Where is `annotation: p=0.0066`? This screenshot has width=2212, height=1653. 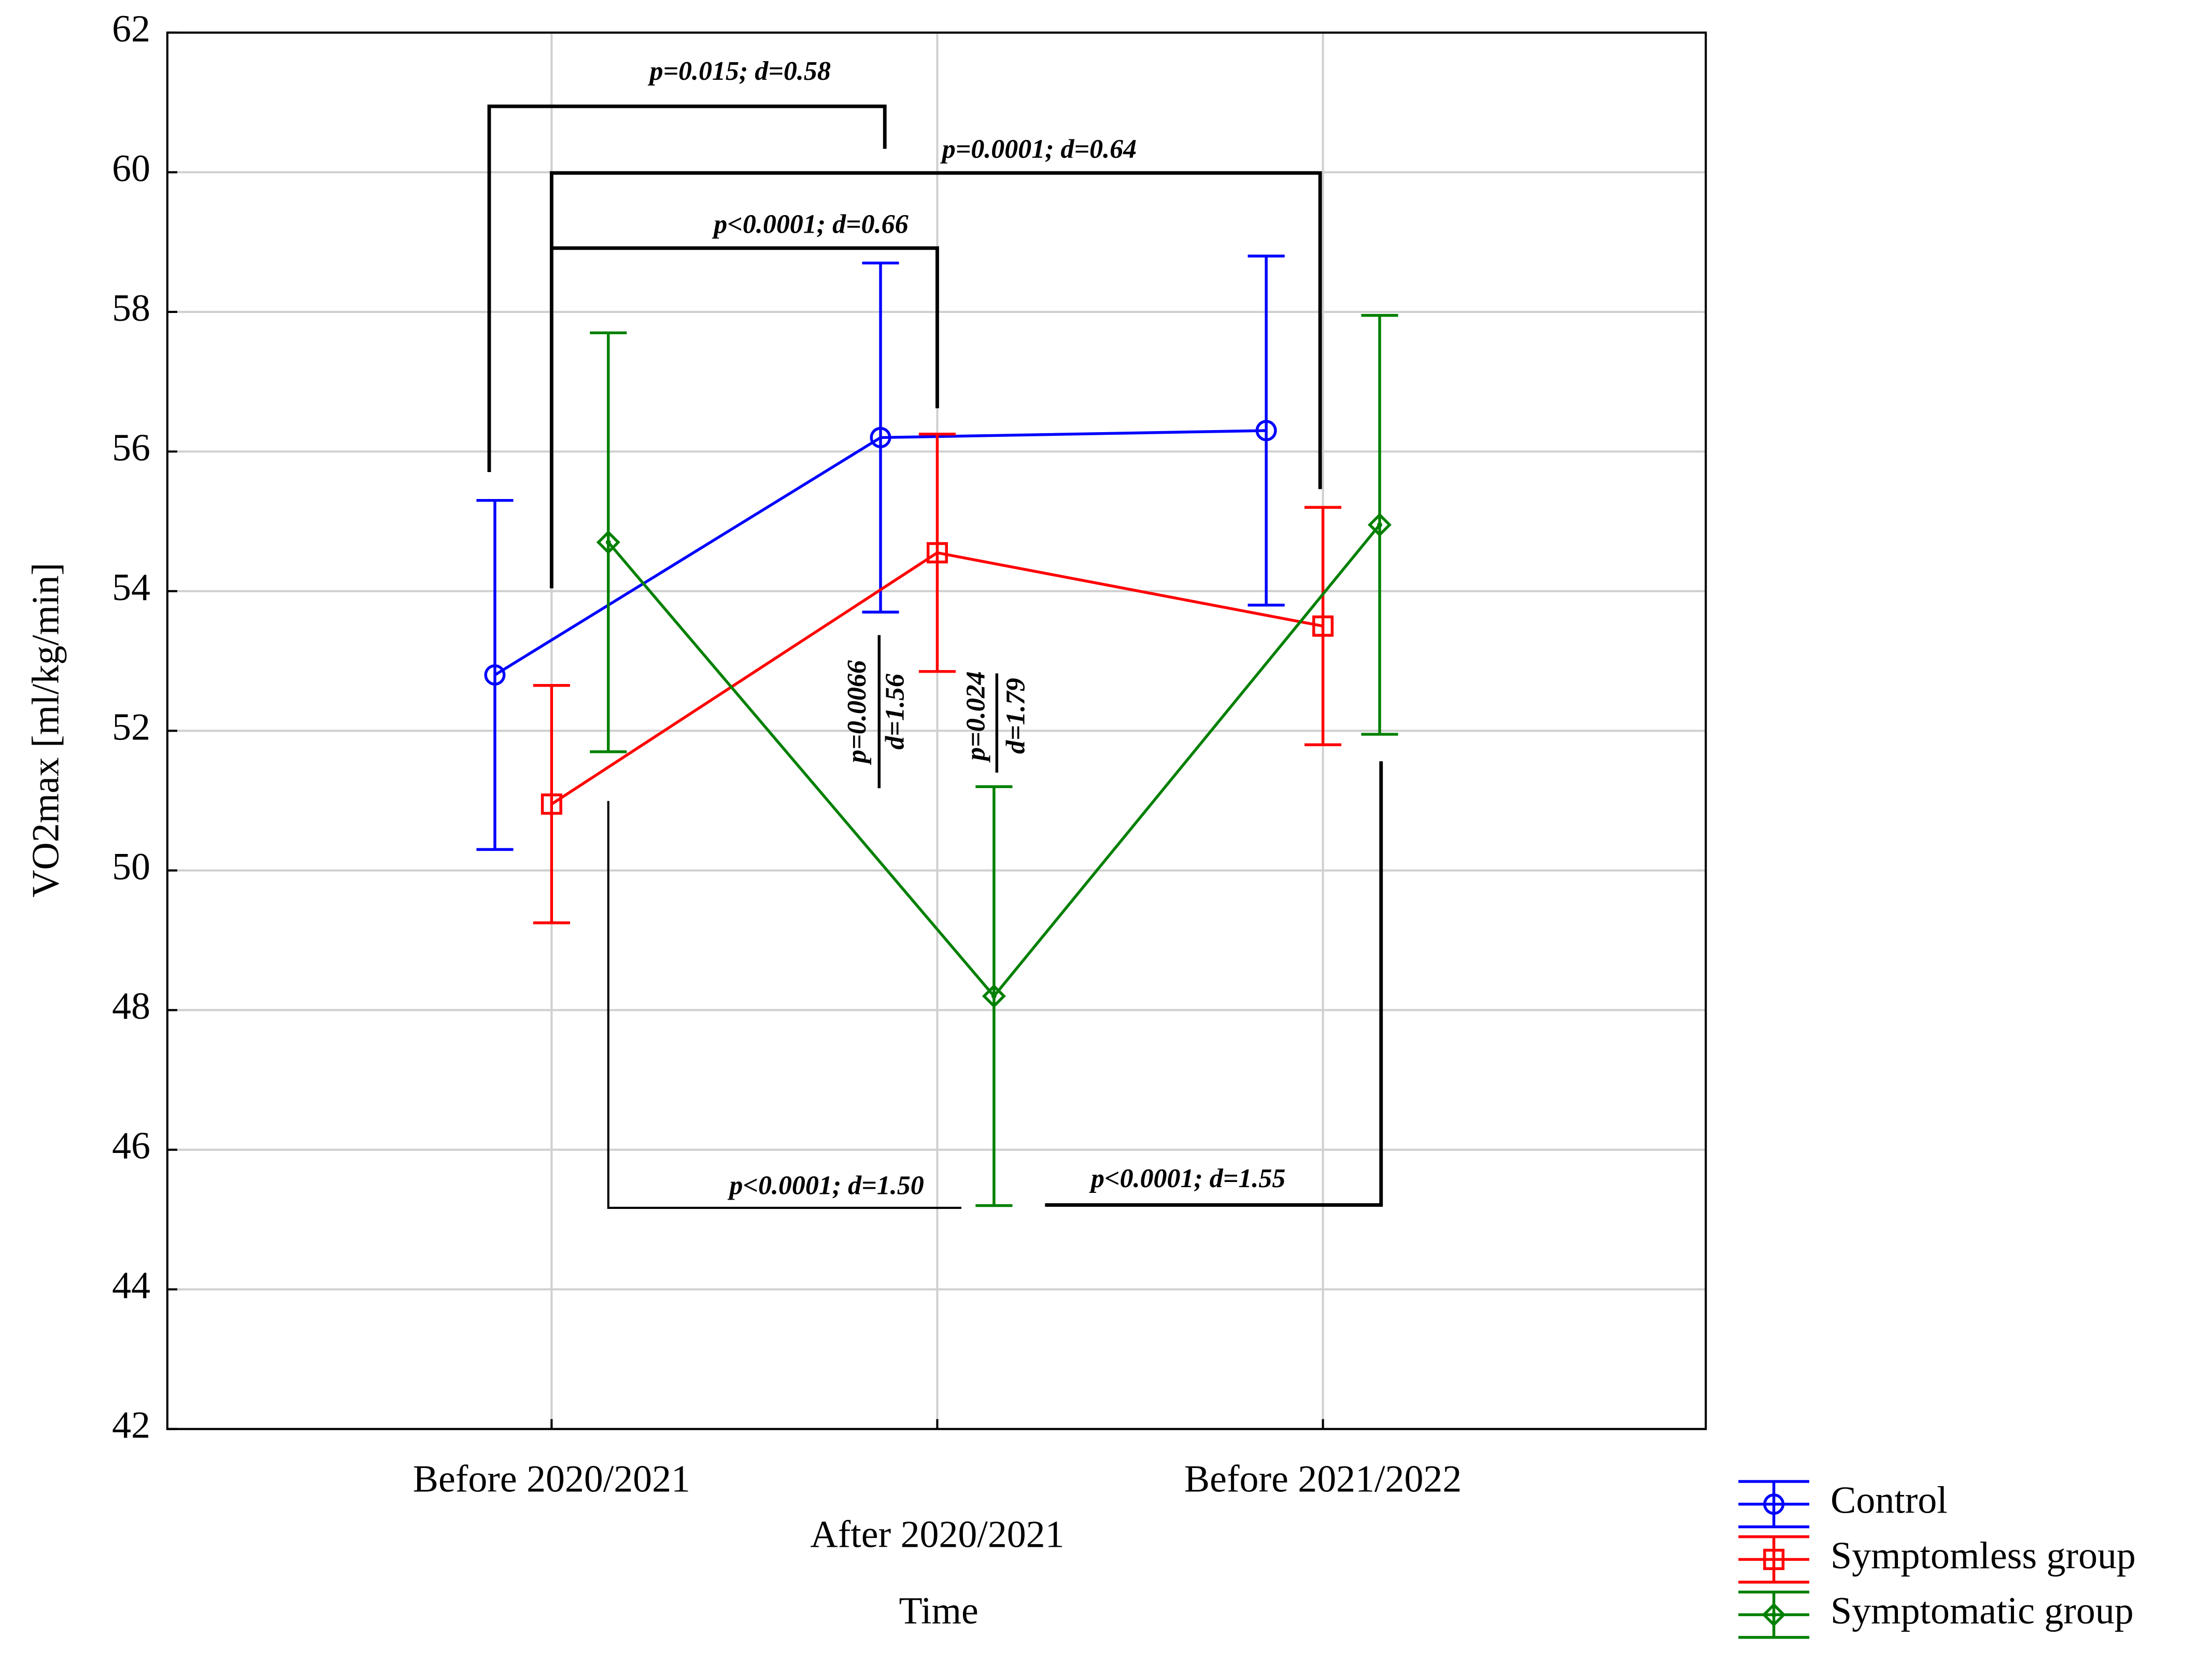 annotation: p=0.0066 is located at coordinates (857, 712).